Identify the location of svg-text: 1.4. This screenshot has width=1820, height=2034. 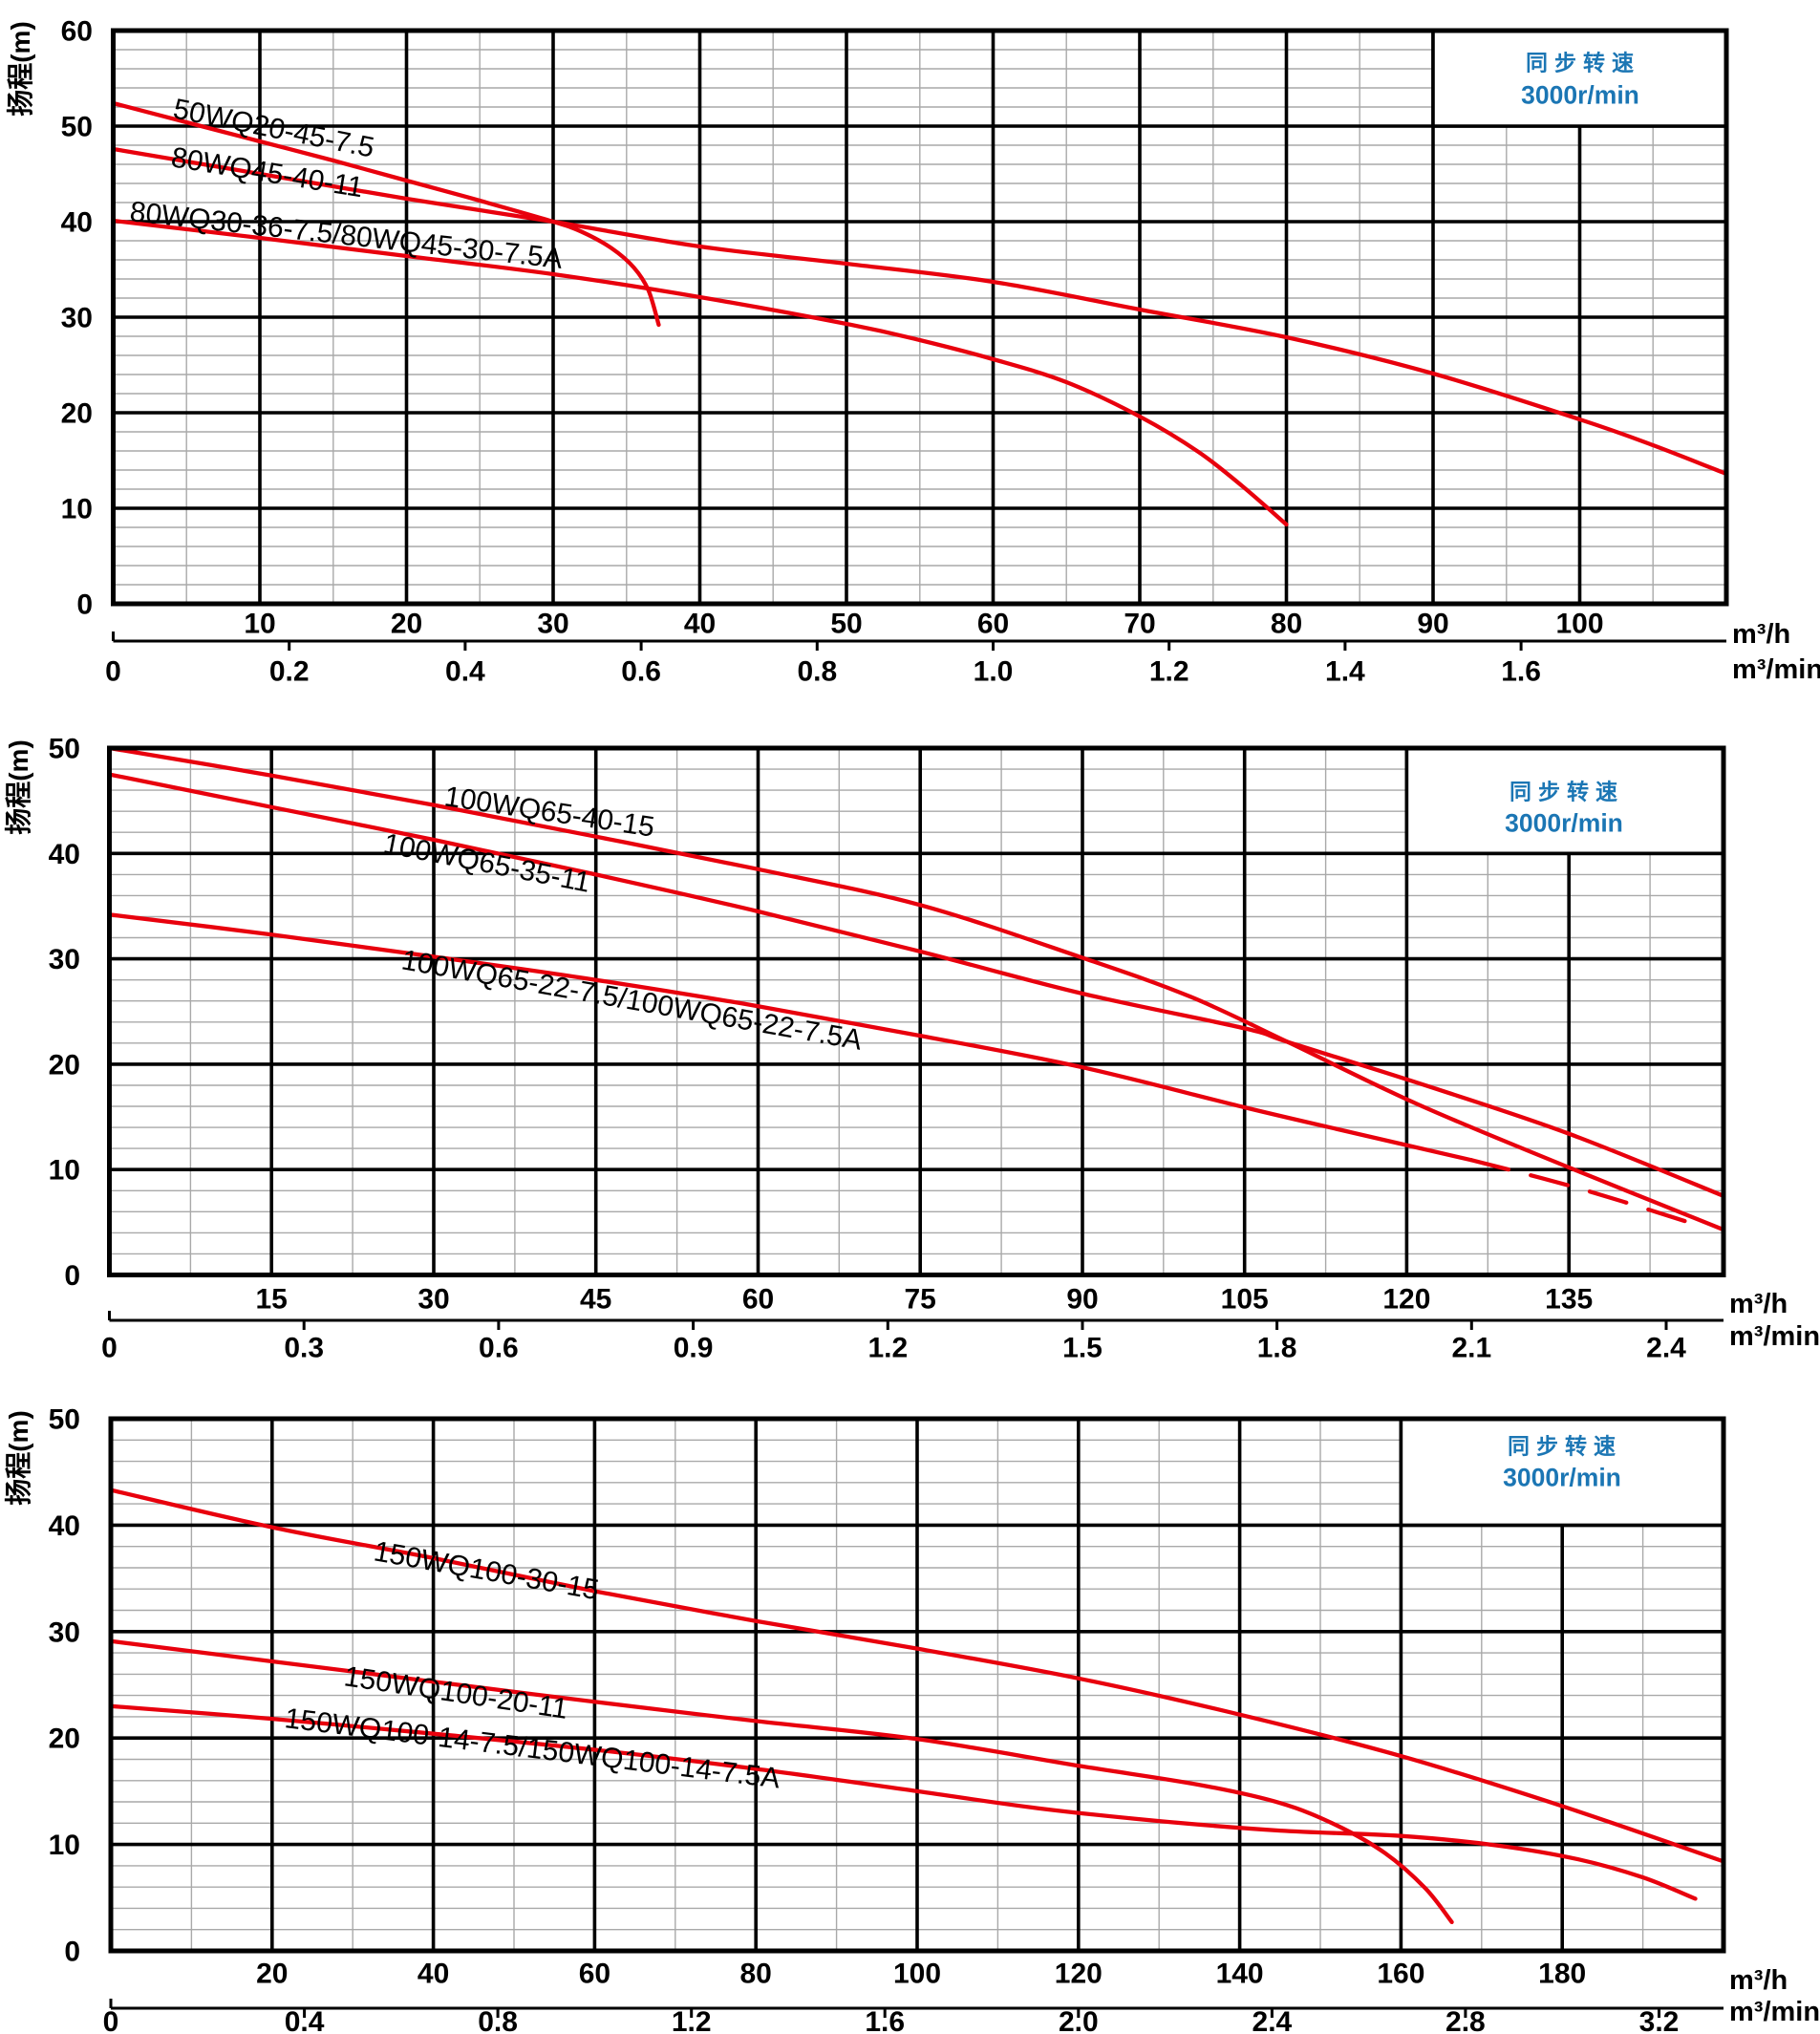
(1345, 672).